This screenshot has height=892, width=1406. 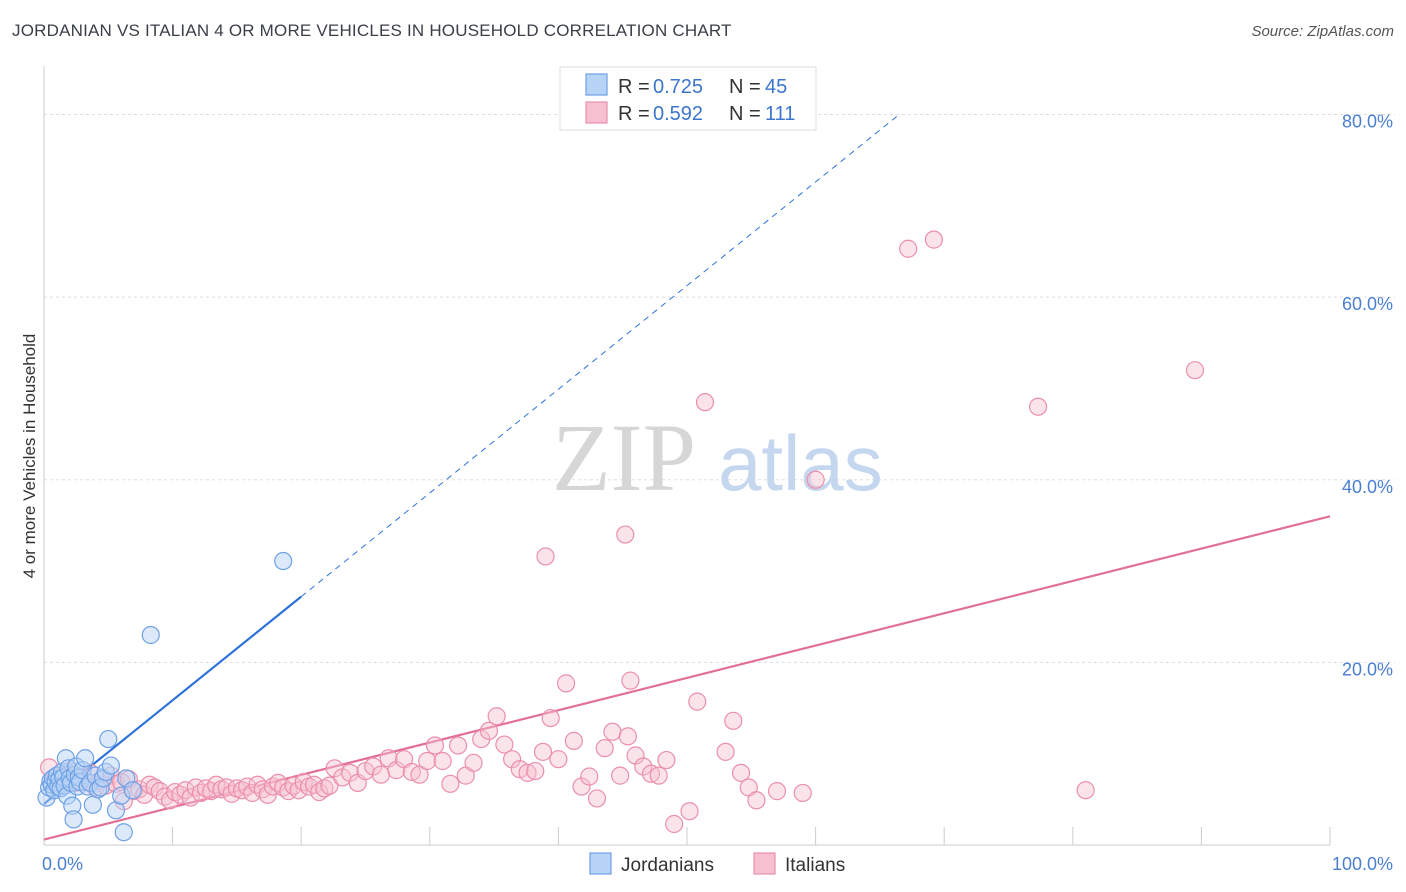 I want to click on jordanians-r-label: R =, so click(x=634, y=87).